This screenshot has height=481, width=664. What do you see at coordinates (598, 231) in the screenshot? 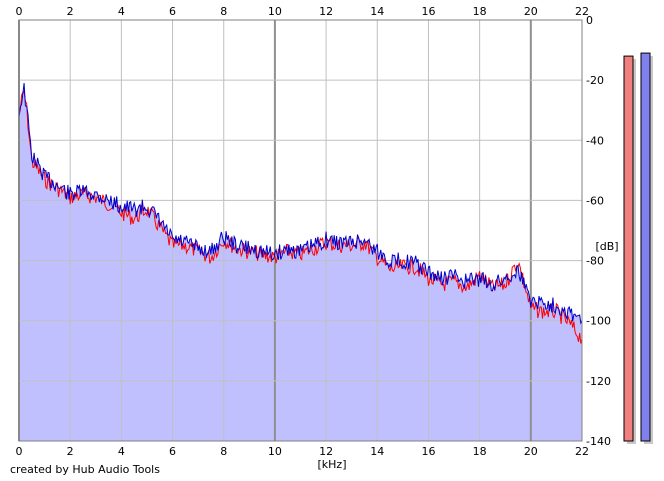
I see `y-tick-labels: 0 -20 -40 -60 -80 -100 -120 -140` at bounding box center [598, 231].